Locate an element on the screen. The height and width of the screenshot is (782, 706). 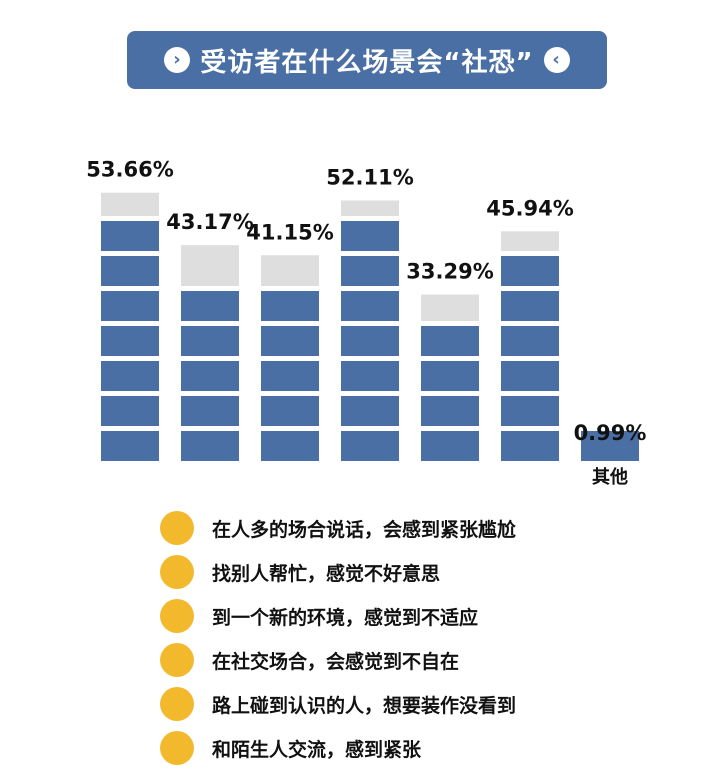
legend-item: 路上碰到认识的人，想要装作没看到 is located at coordinates (390, 704).